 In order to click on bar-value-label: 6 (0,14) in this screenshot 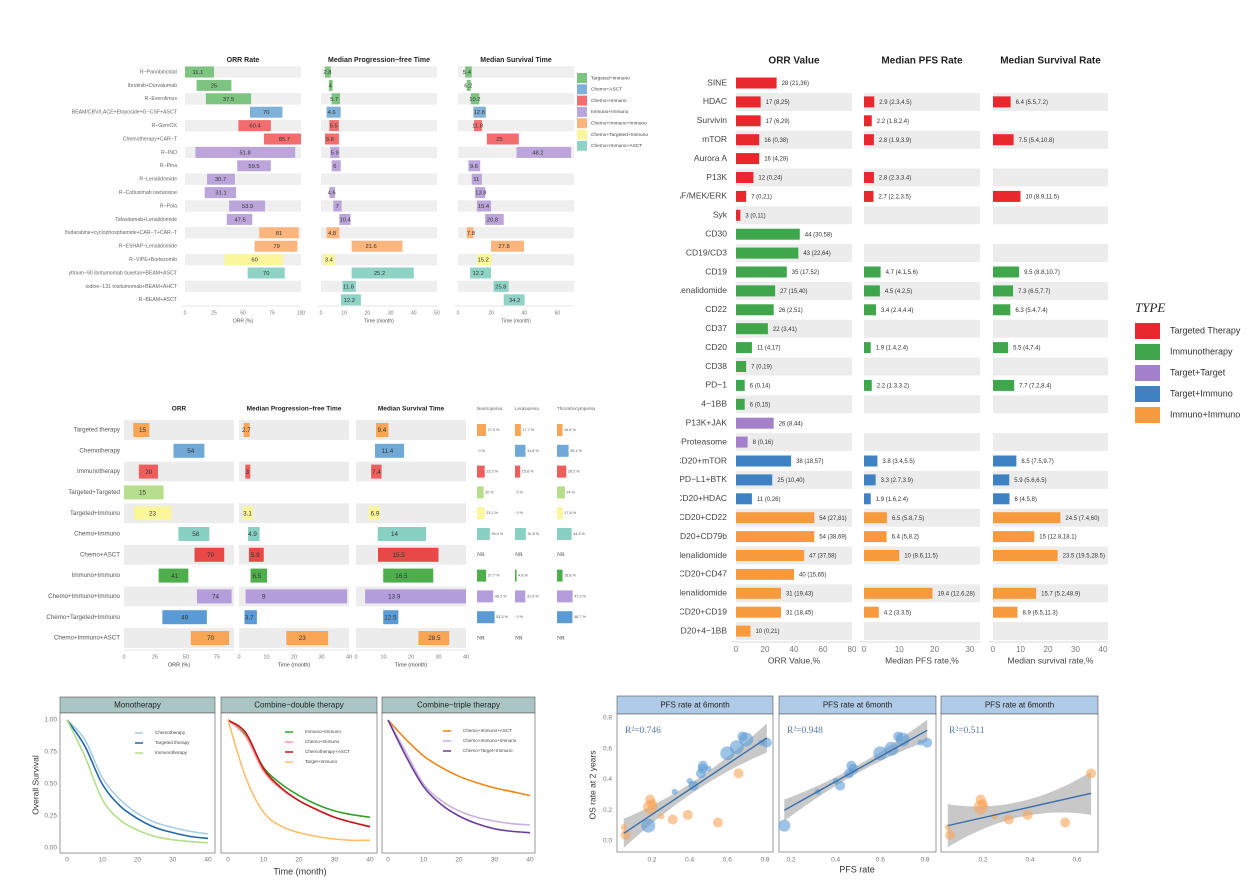, I will do `click(760, 386)`.